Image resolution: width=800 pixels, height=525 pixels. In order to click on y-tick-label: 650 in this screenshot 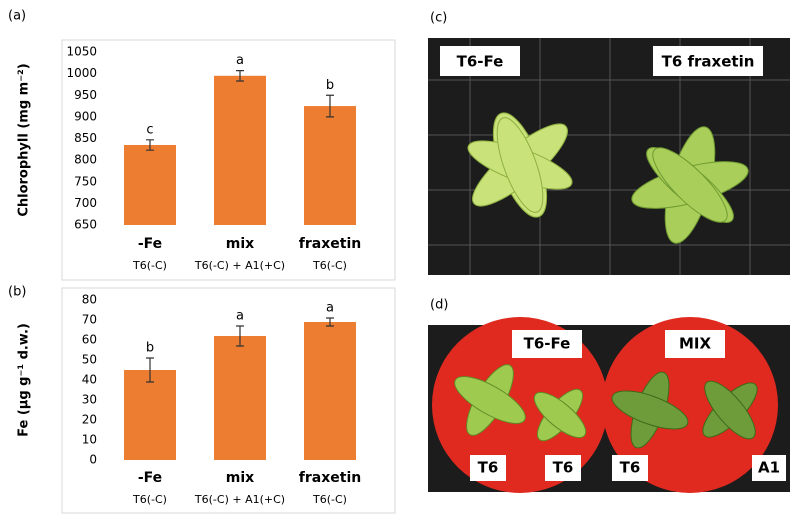, I will do `click(85, 225)`.